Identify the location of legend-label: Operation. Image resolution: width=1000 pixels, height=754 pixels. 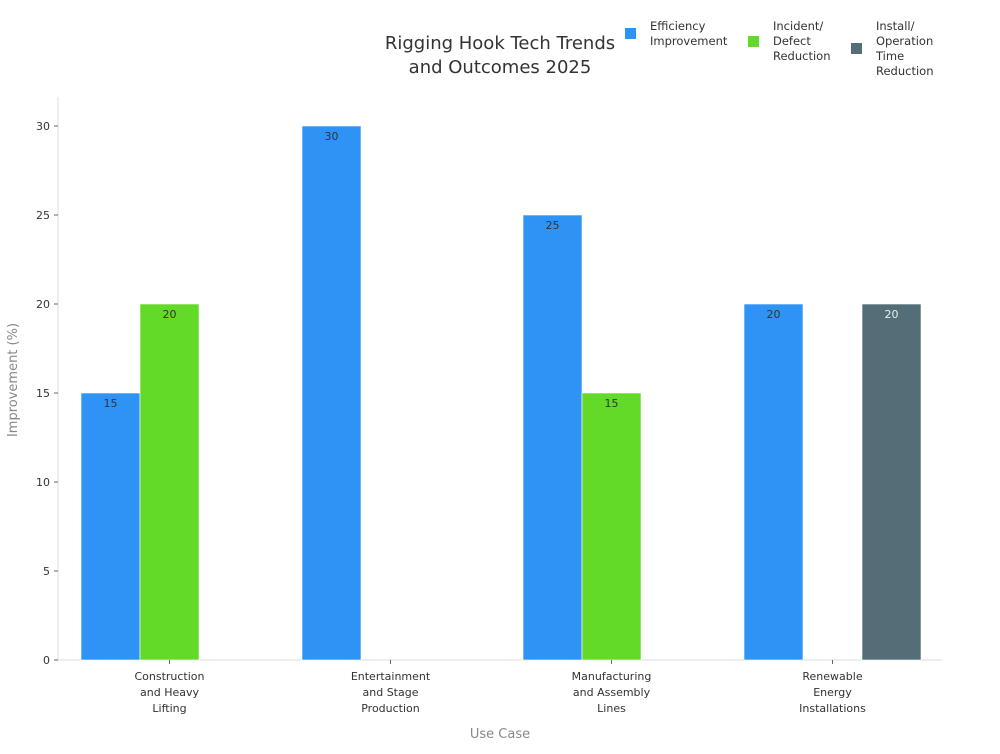
(904, 41).